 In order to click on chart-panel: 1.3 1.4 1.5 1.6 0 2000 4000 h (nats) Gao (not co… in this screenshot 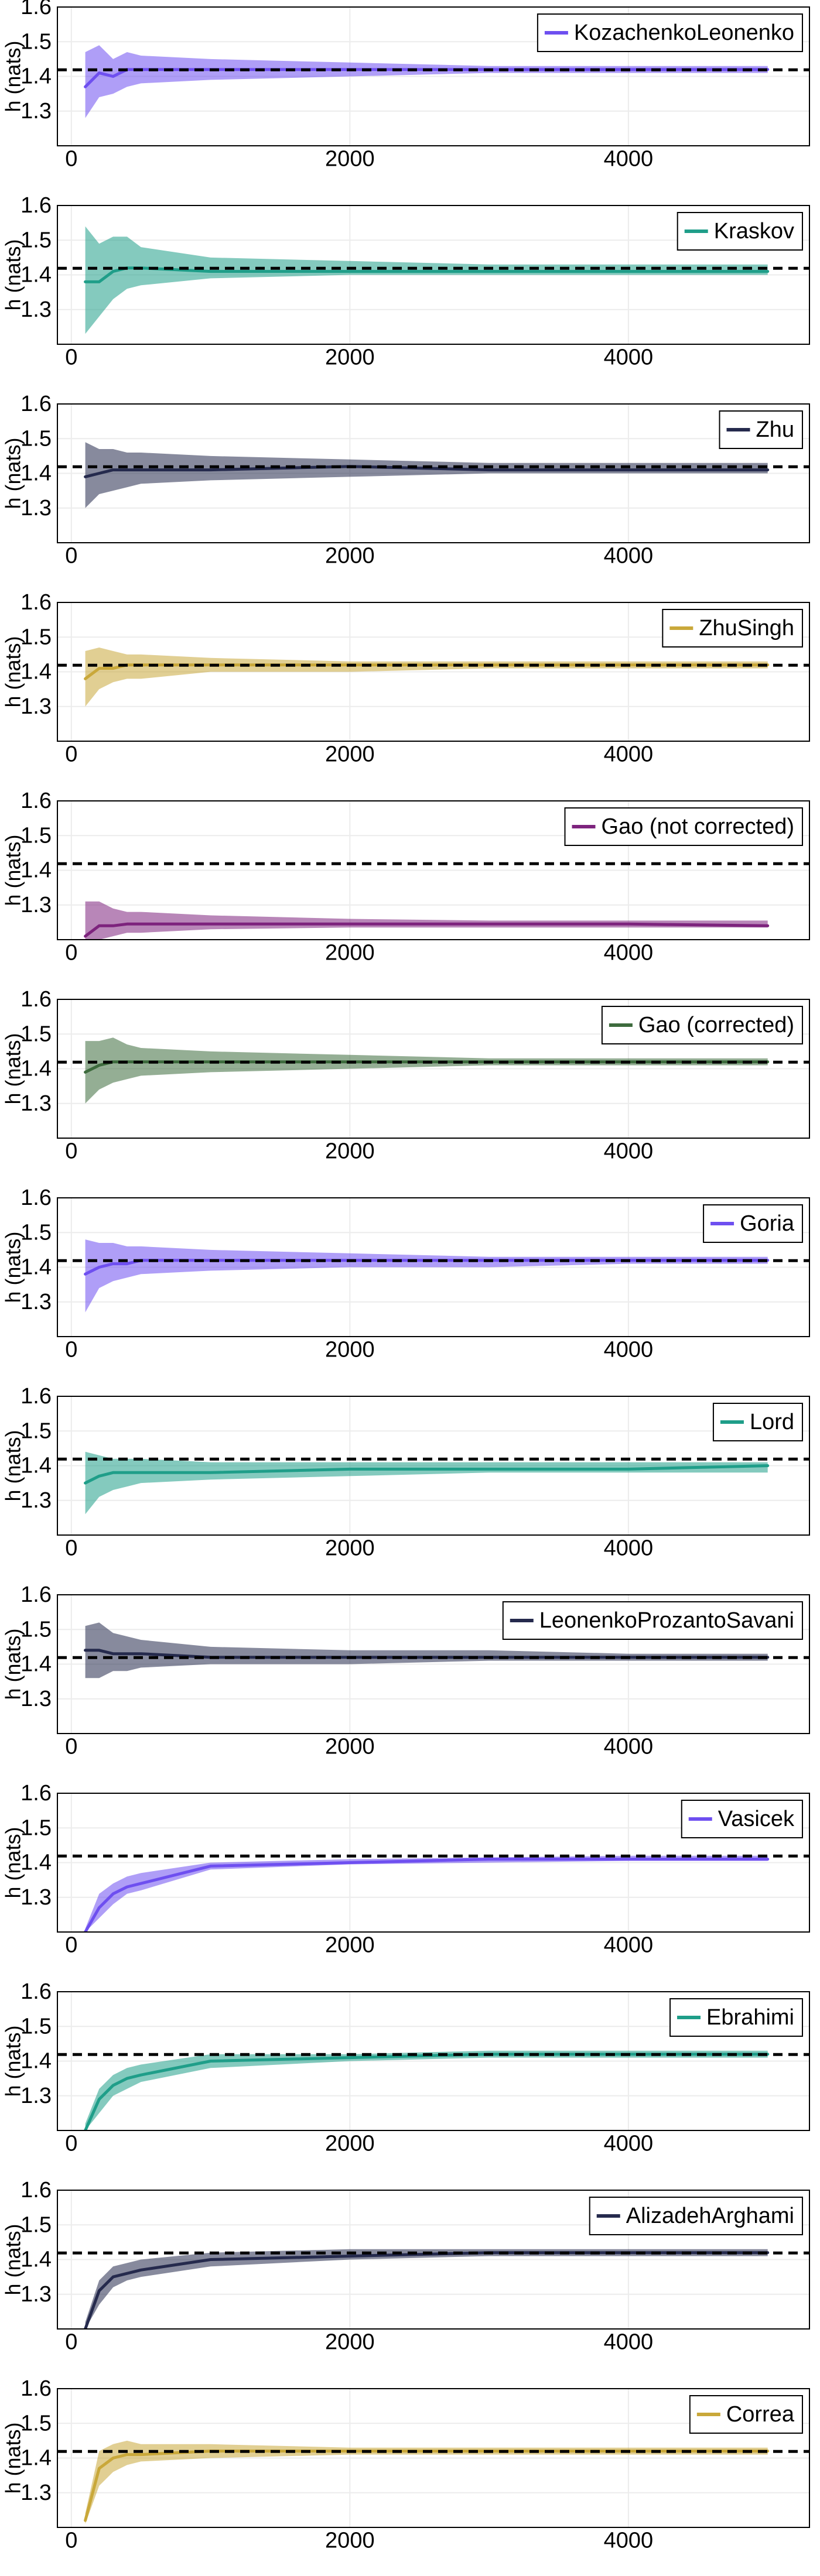, I will do `click(405, 877)`.